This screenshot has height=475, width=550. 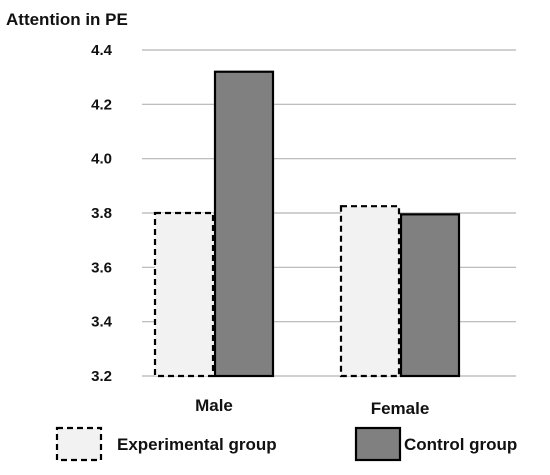 What do you see at coordinates (460, 444) in the screenshot?
I see `legend-label: Control group` at bounding box center [460, 444].